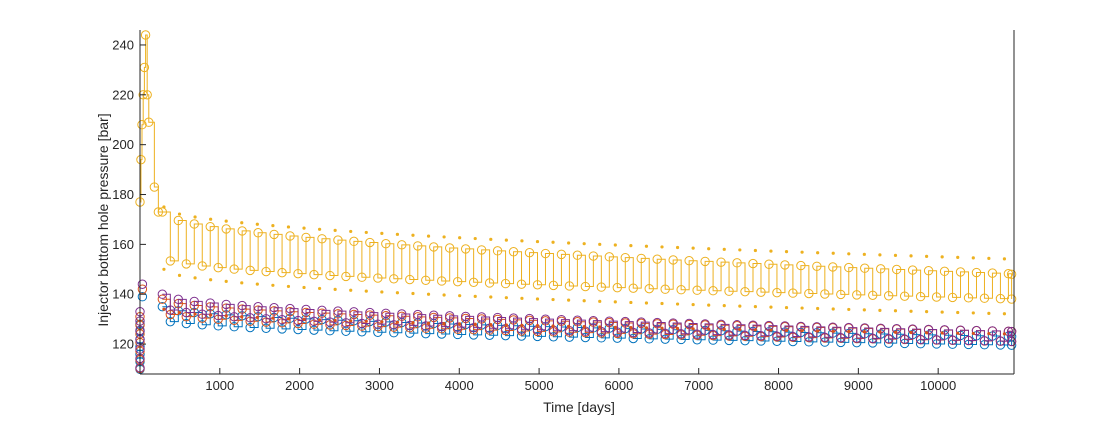  I want to click on y-axis-label: Injector bottom hole pressure [bar], so click(103, 219).